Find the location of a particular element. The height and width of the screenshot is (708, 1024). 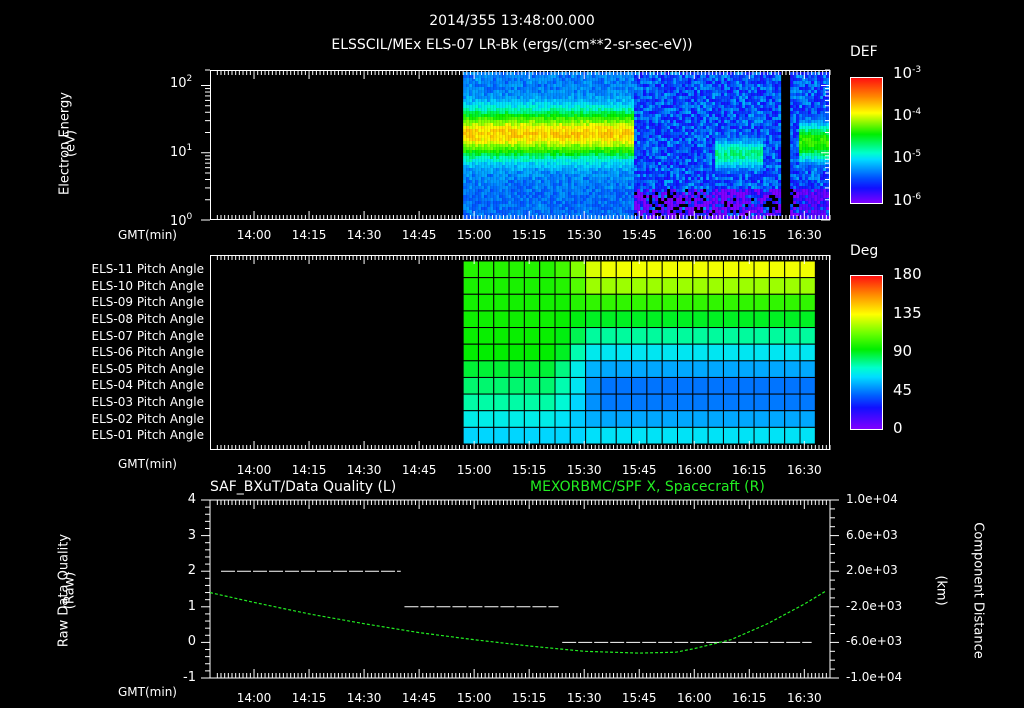

pitch-angle-row-label: ELS-05 Pitch Angle is located at coordinates (147, 368).